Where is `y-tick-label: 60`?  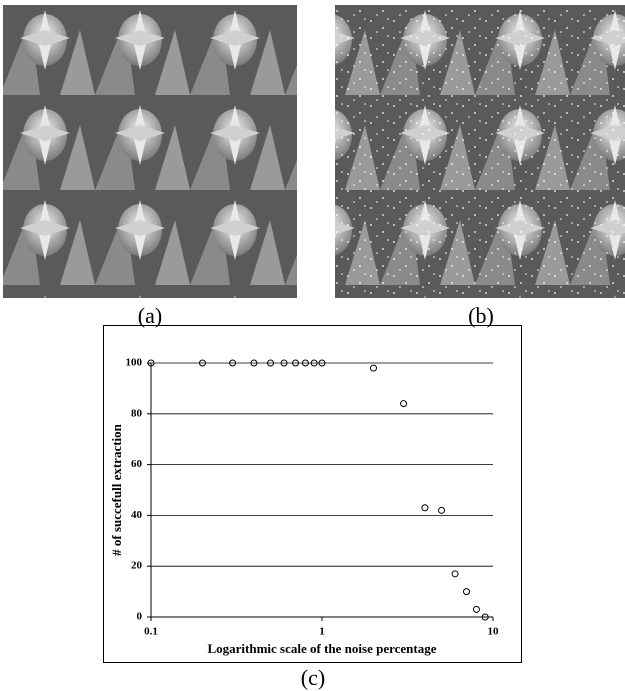
y-tick-label: 60 is located at coordinates (137, 464).